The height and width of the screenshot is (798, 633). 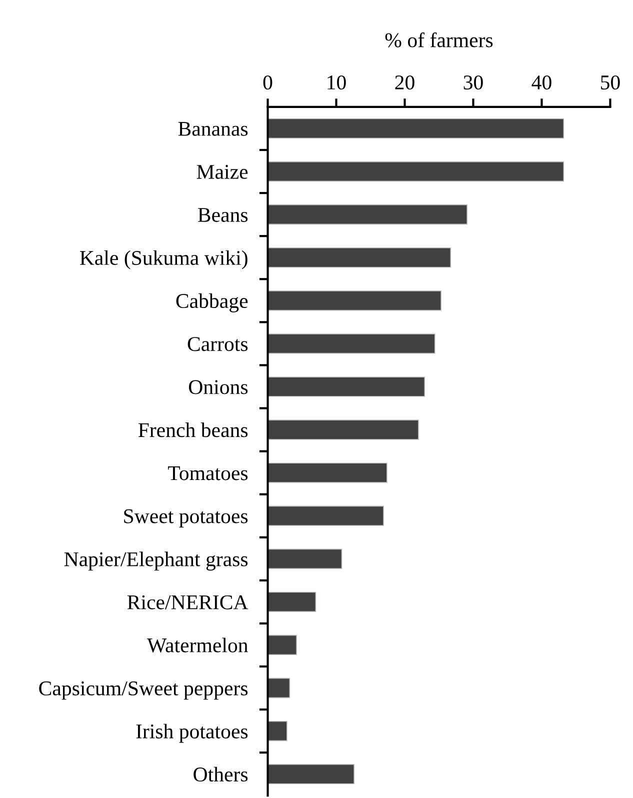 I want to click on y-tick-label: Kale (Sukuma wiki), so click(x=164, y=260).